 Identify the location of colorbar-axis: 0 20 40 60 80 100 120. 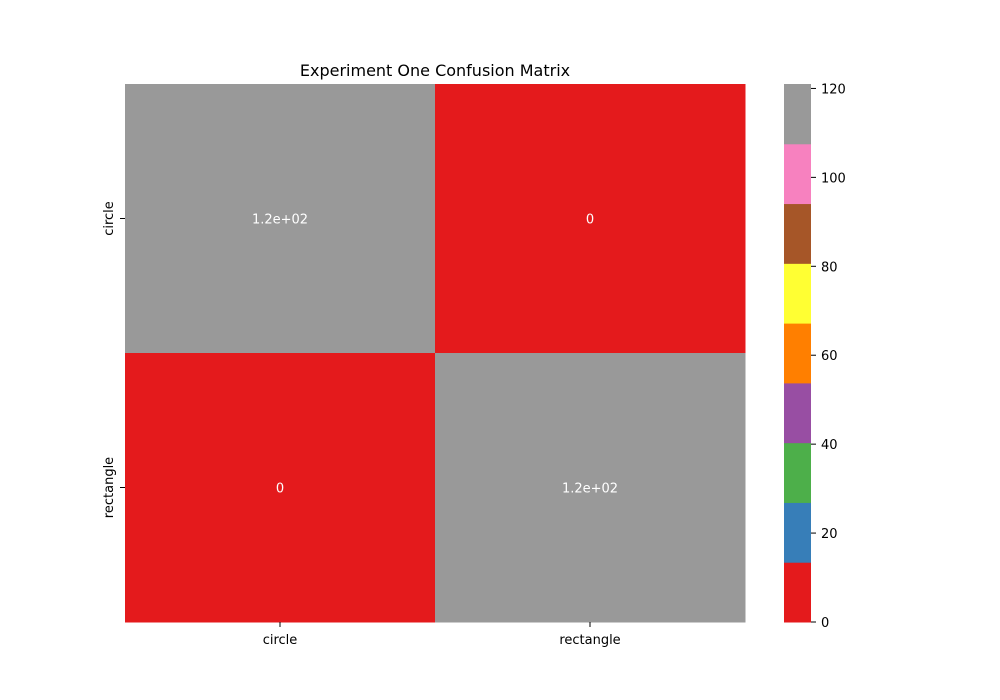
(828, 356).